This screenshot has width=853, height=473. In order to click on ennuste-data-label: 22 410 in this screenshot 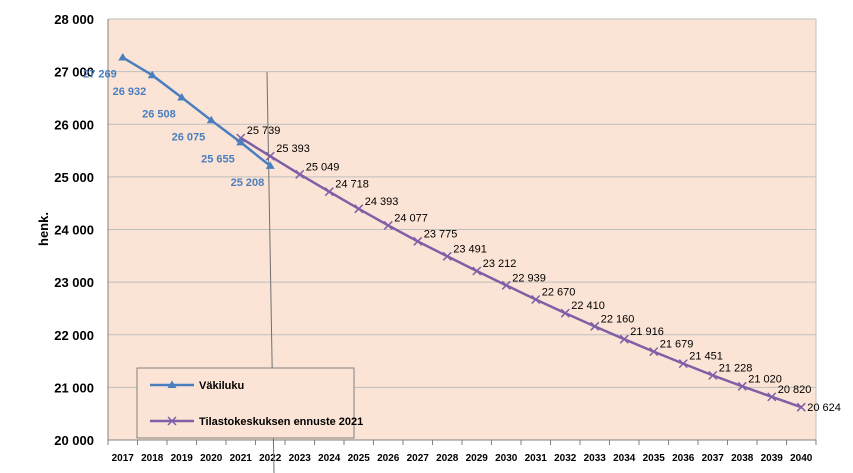, I will do `click(588, 306)`.